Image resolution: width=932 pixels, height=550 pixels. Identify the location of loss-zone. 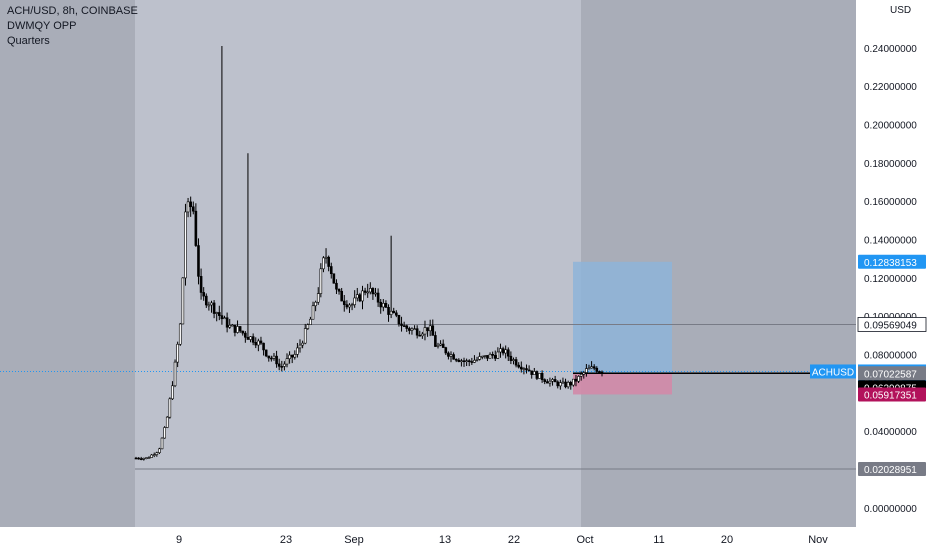
(622, 384).